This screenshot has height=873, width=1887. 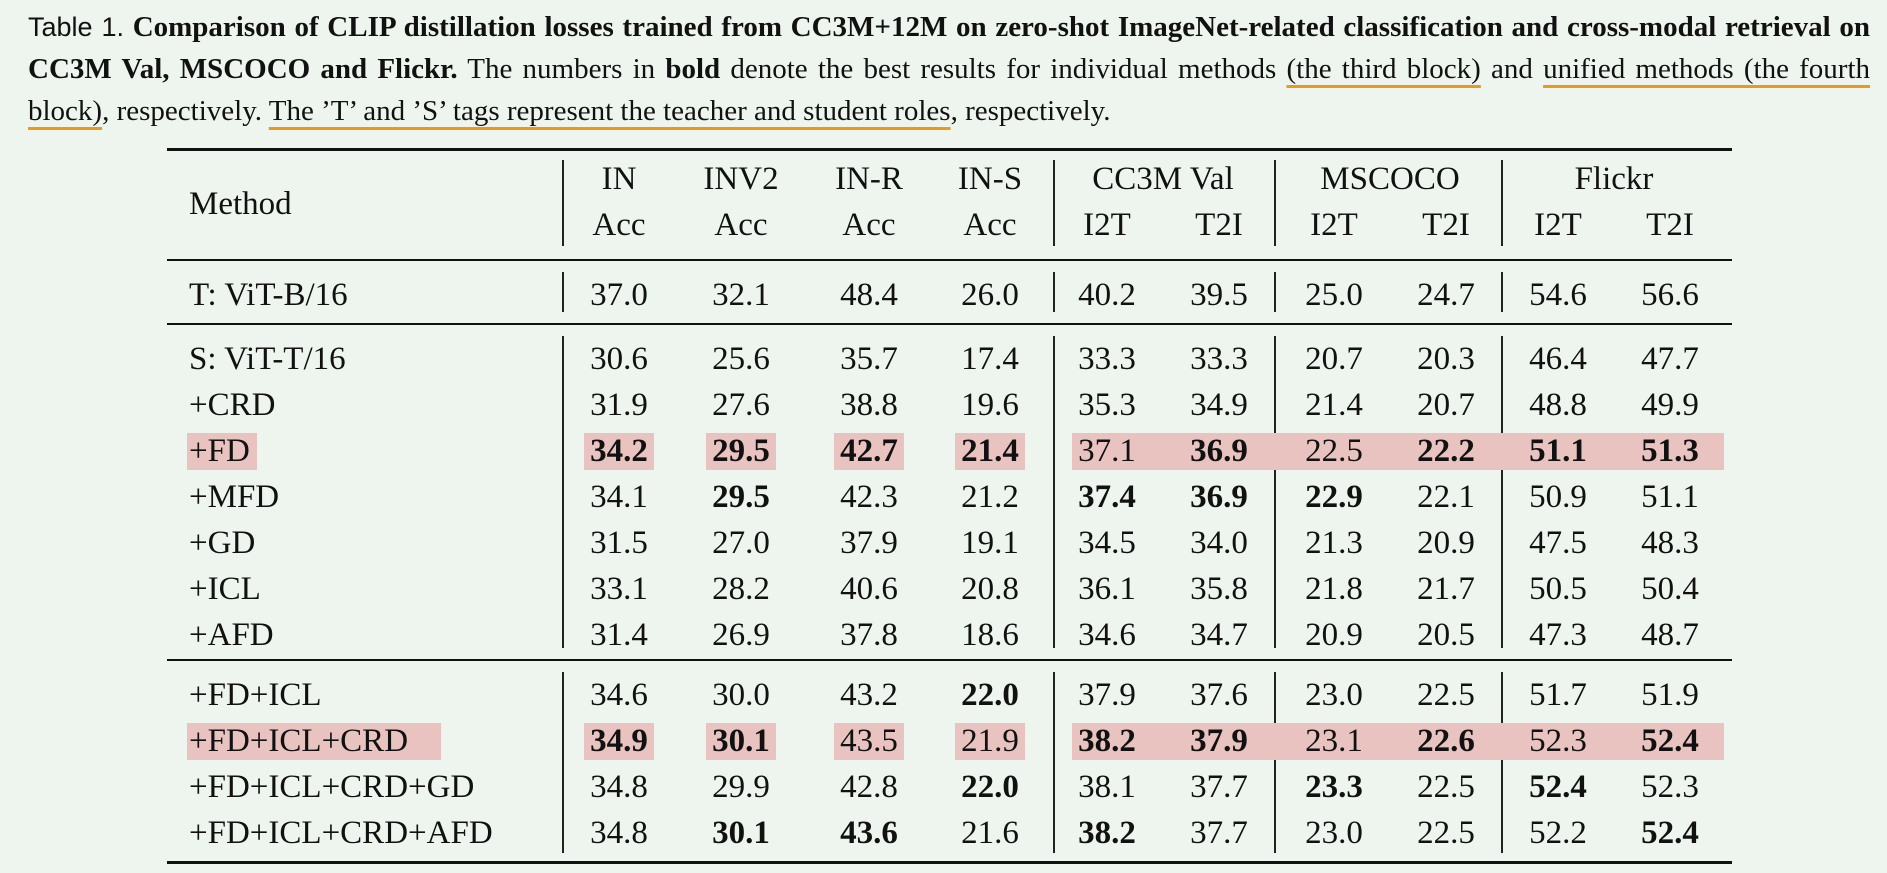 I want to click on column-header-top: IN-R, so click(x=869, y=179).